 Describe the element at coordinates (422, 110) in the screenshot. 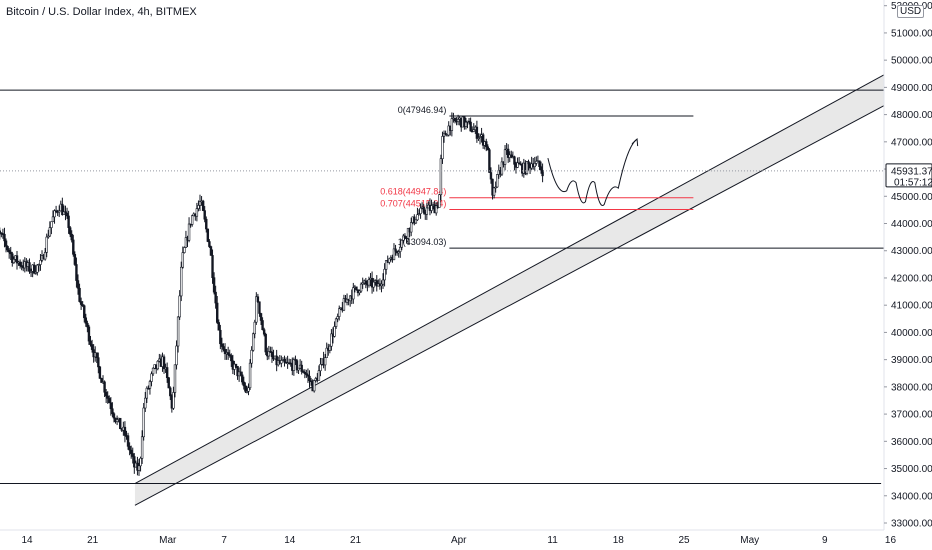

I see `fib-level-label: 0(47946.94)` at that location.